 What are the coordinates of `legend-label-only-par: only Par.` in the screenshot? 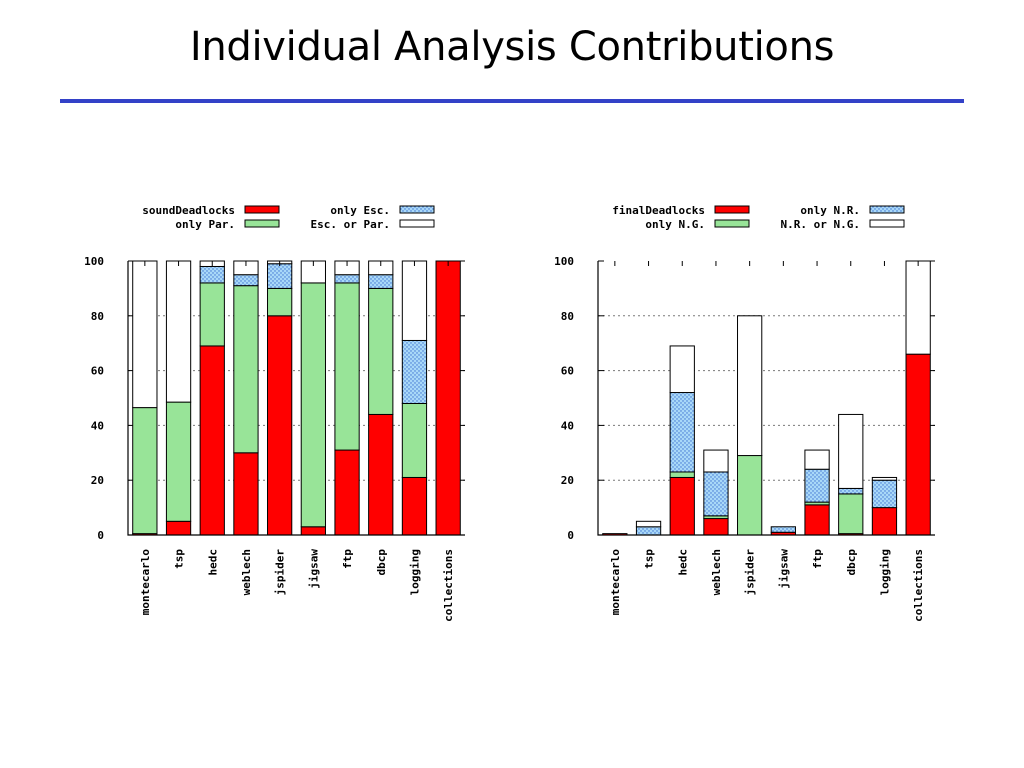 It's located at (205, 224).